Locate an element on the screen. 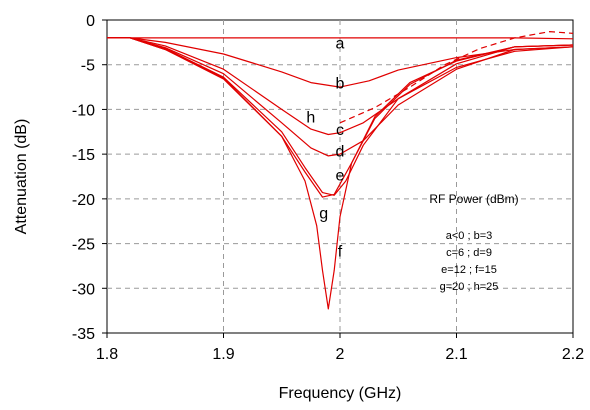 The width and height of the screenshot is (590, 410). series-line-b is located at coordinates (340, 62).